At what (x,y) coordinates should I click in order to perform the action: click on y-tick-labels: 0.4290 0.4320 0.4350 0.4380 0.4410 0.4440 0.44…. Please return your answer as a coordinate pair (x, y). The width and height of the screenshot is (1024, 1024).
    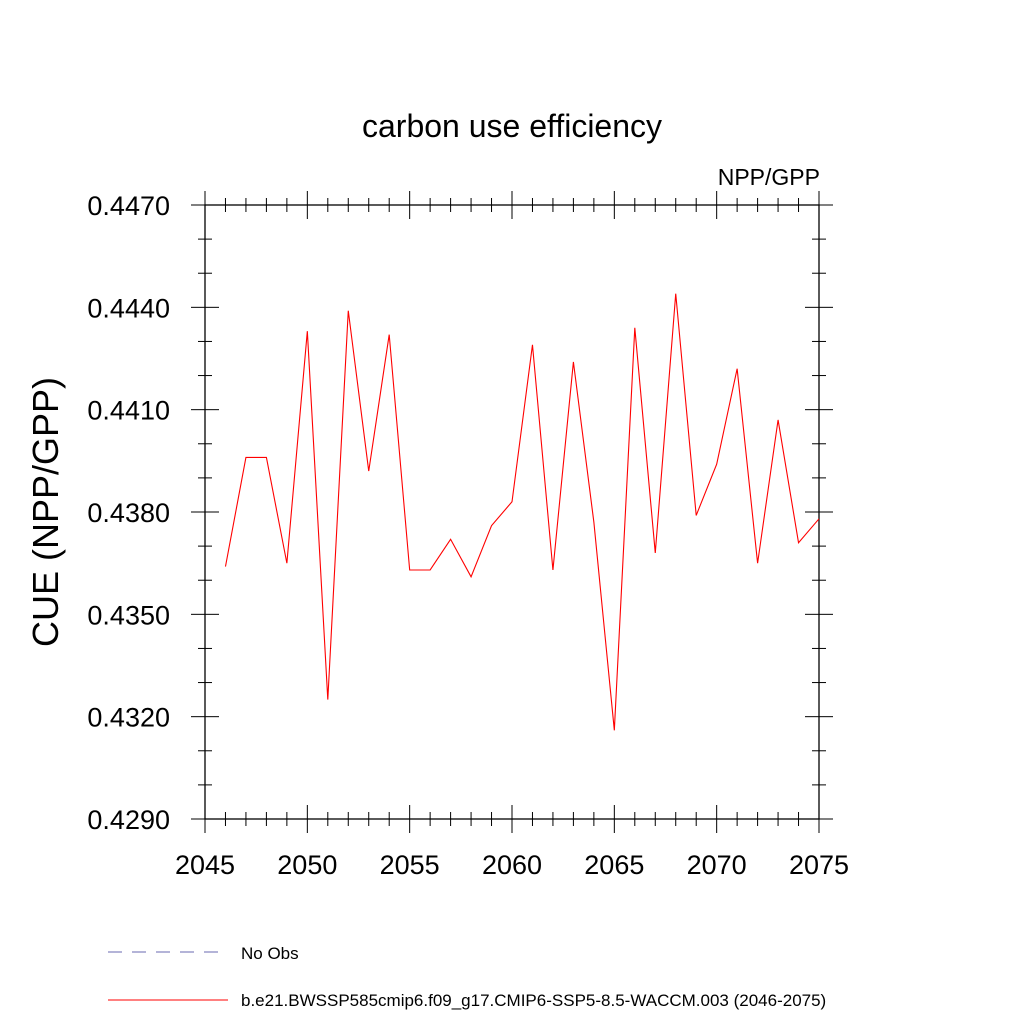
    Looking at the image, I should click on (128, 513).